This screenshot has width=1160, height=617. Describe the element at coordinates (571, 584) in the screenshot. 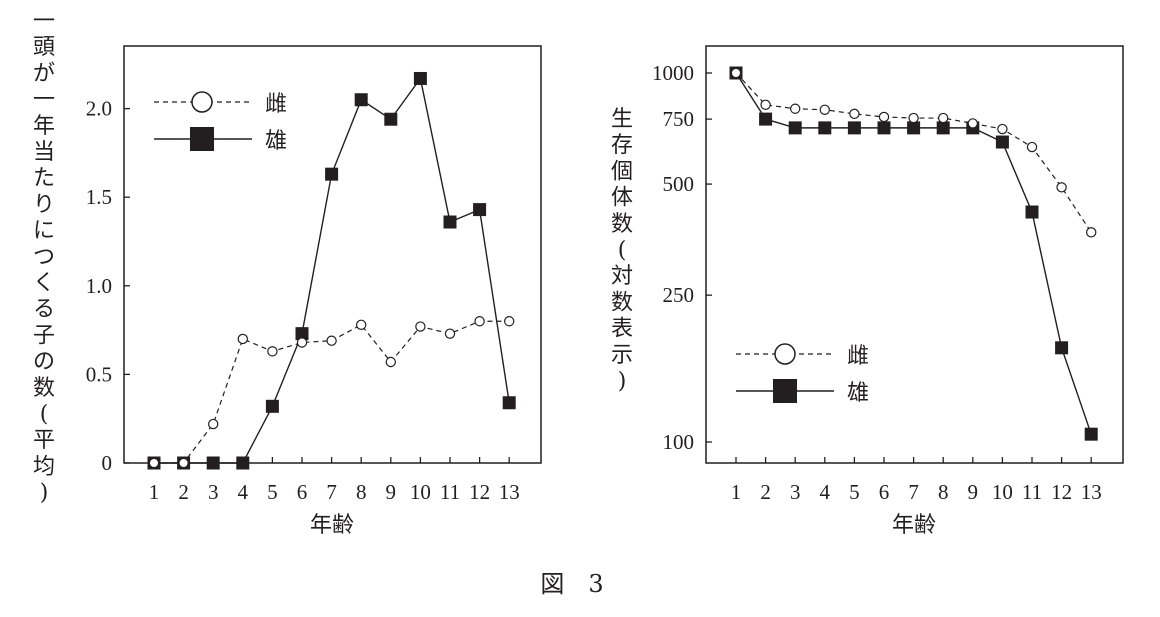

I see `figure-caption: 図 3` at that location.